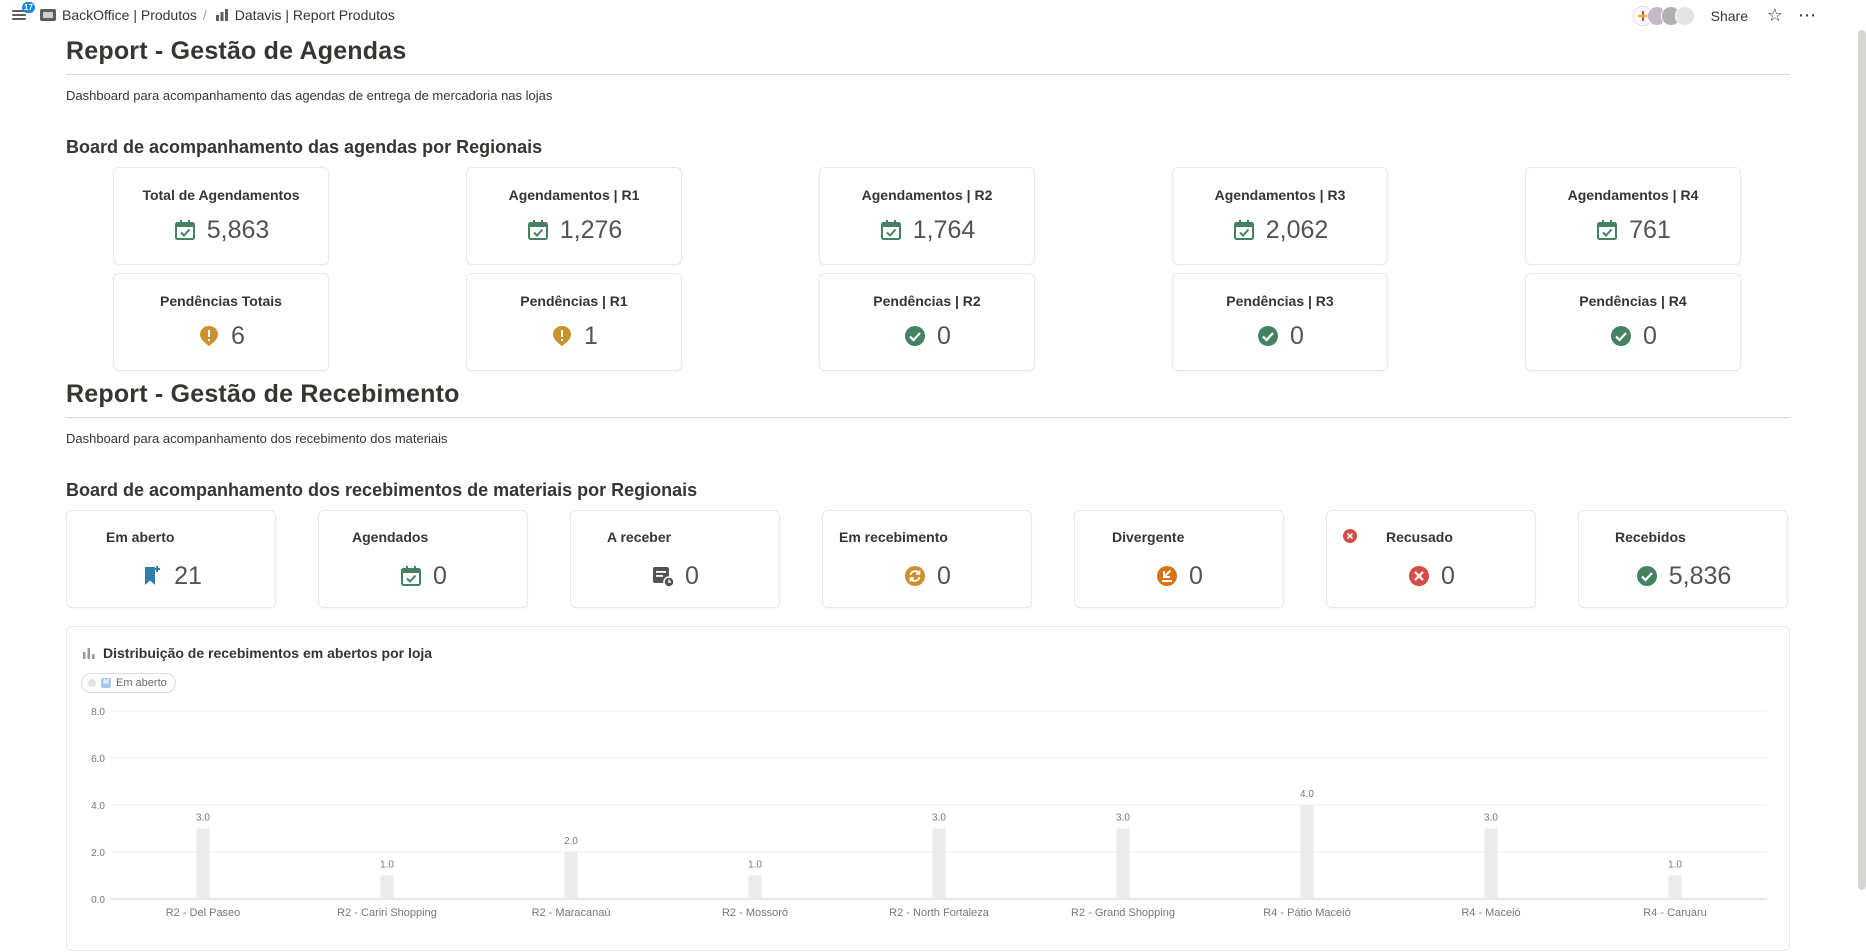  Describe the element at coordinates (1775, 15) in the screenshot. I see `star-icon: ☆` at that location.